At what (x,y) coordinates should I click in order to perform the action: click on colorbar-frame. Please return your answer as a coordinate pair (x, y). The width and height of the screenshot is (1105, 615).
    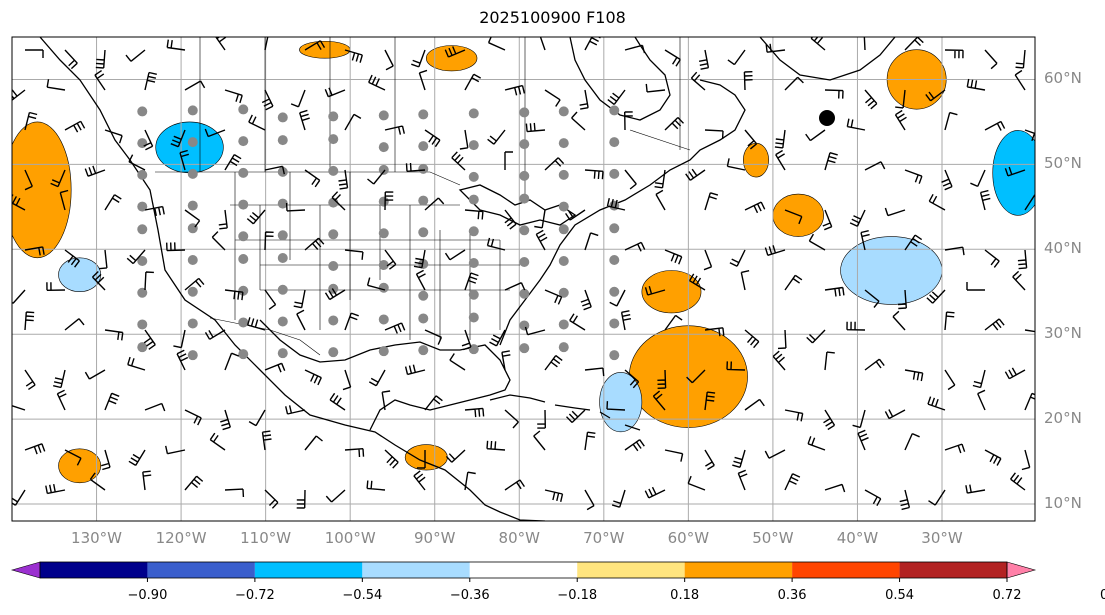
    Looking at the image, I should click on (523, 570).